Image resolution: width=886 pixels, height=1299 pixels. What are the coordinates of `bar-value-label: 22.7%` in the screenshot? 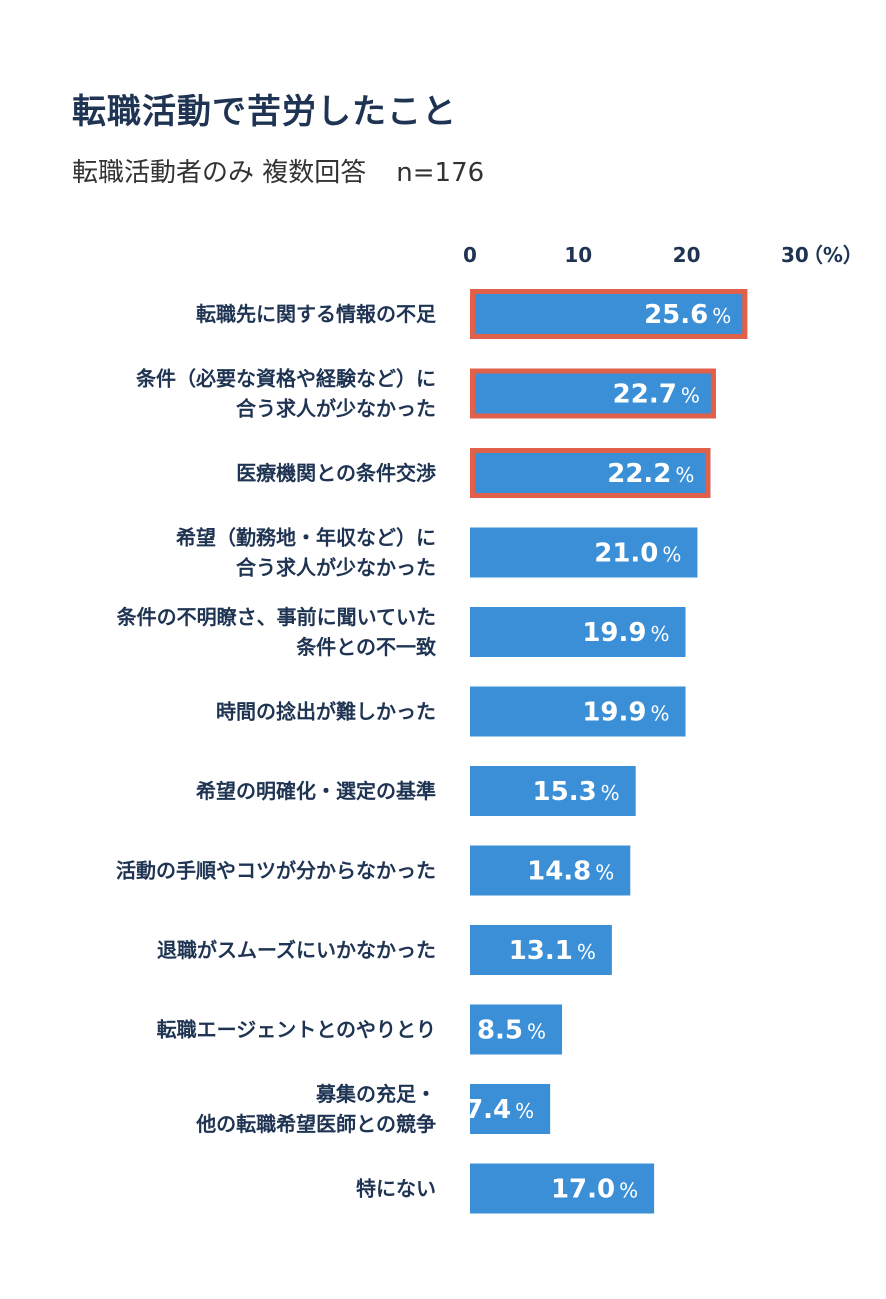 It's located at (656, 395).